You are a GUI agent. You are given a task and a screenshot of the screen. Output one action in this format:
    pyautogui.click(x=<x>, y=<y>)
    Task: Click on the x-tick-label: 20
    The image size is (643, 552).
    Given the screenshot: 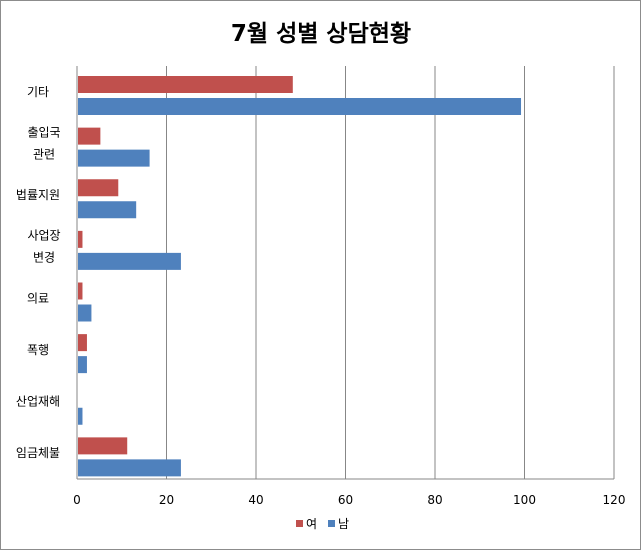 What is the action you would take?
    pyautogui.click(x=166, y=500)
    